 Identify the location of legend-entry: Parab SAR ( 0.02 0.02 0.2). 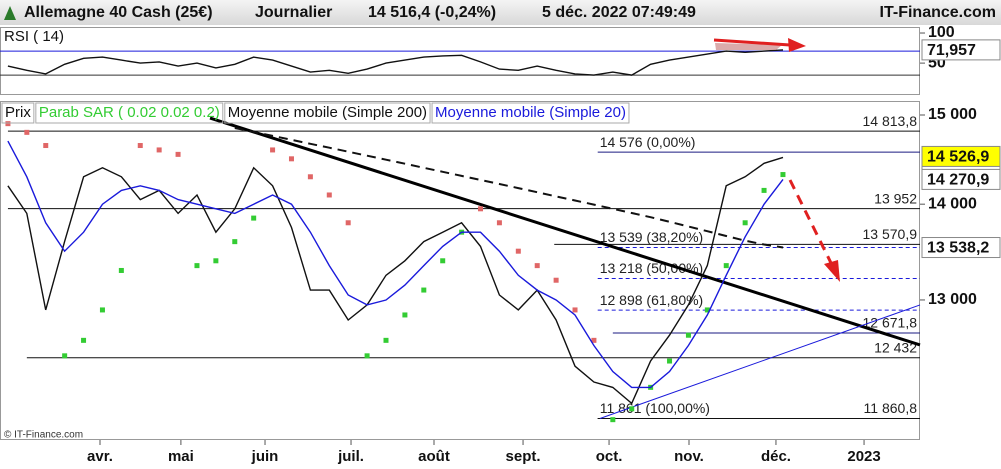
(129, 112).